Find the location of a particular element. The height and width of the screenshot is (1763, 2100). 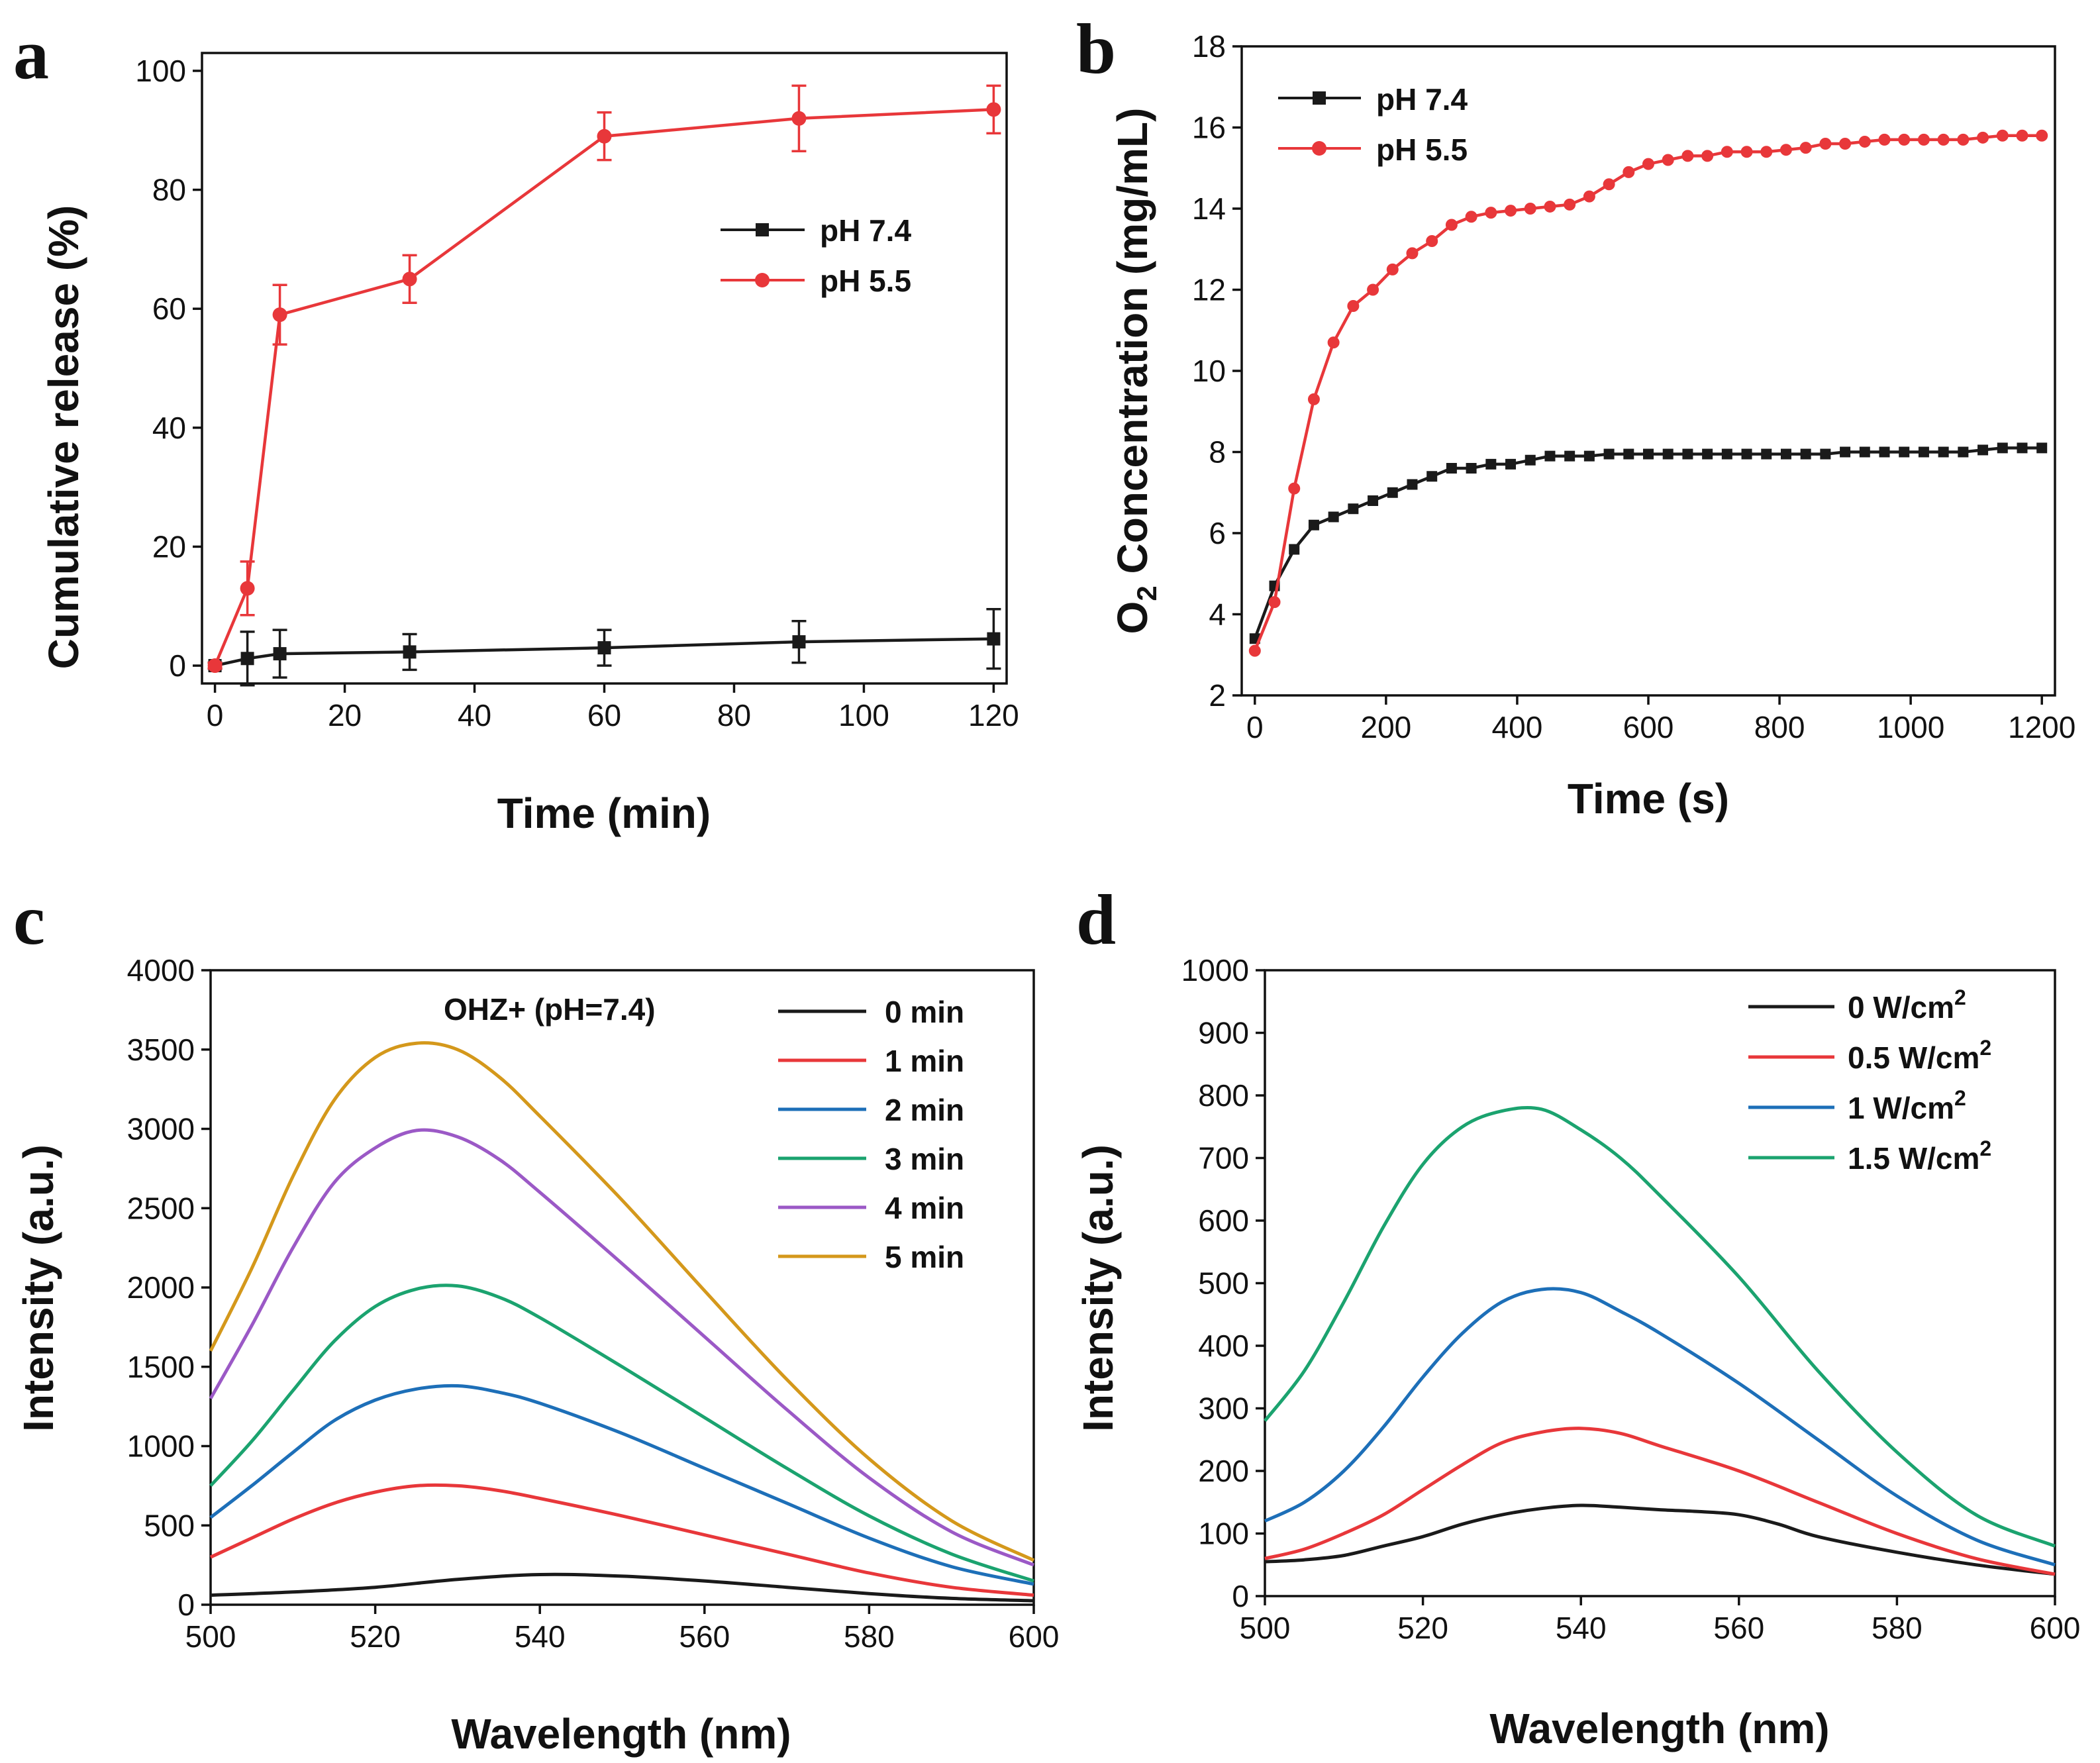

x-axis-title-d: Wavelength (nm) is located at coordinates (1659, 1729).